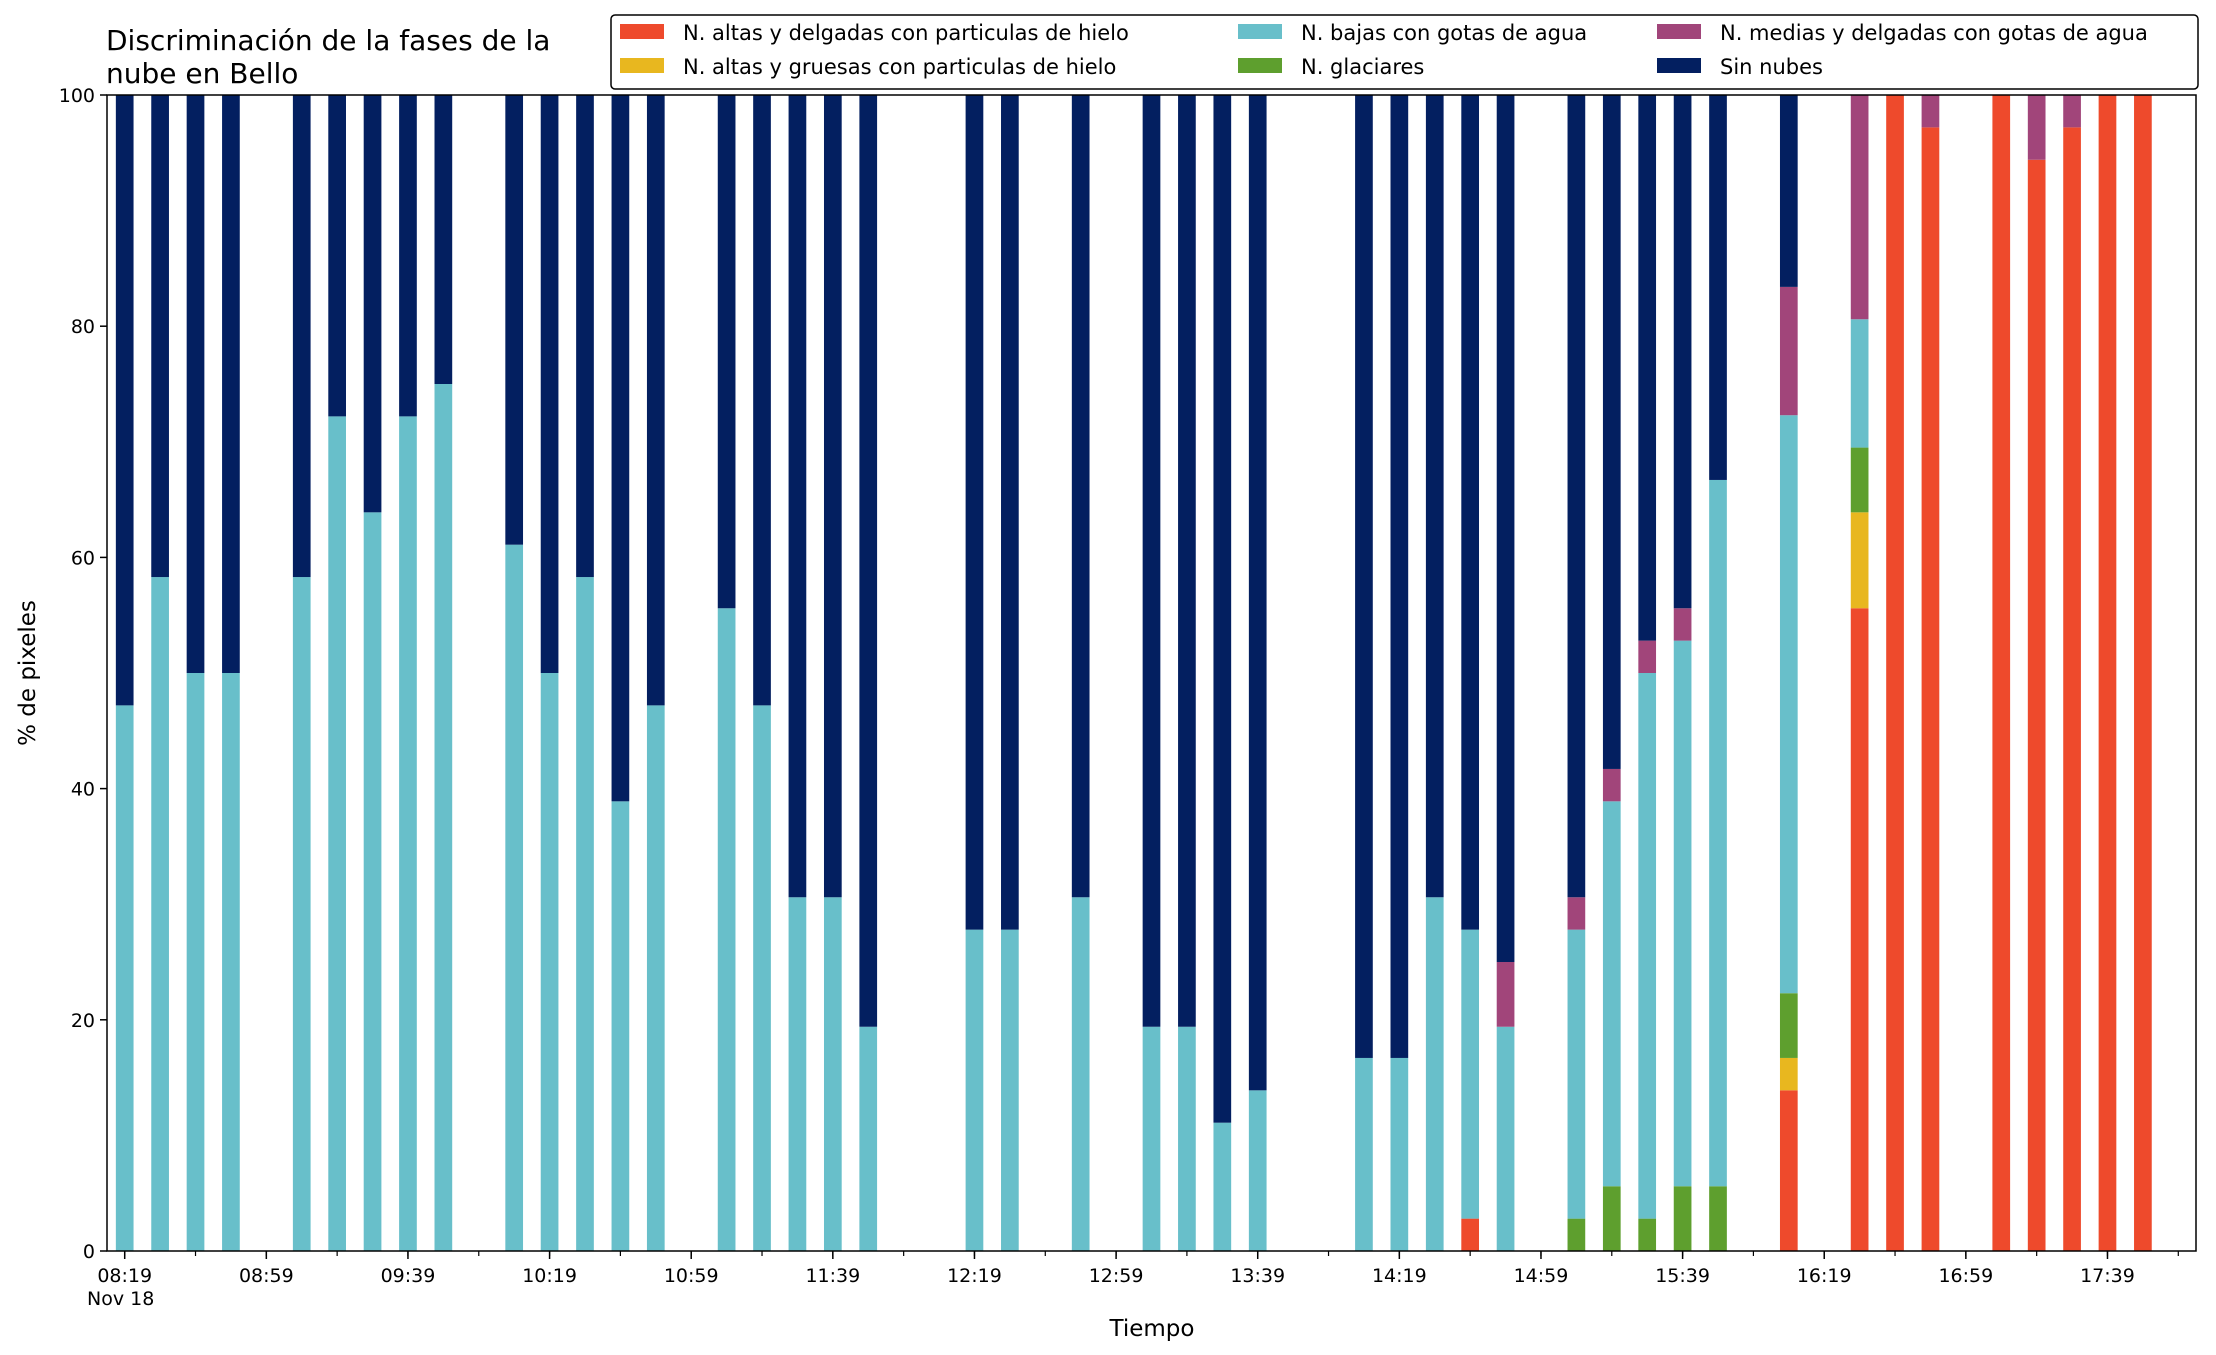  I want to click on x-tick-label: 10:59, so click(691, 1276).